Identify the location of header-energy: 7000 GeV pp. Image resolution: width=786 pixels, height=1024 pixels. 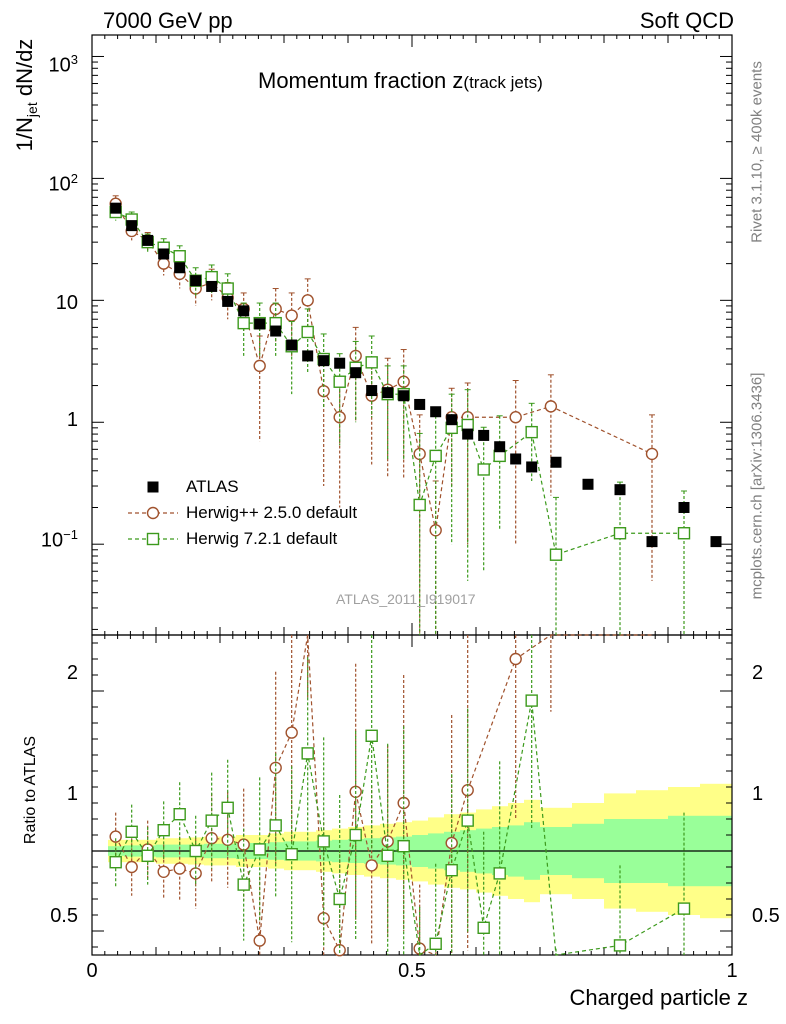
(168, 20).